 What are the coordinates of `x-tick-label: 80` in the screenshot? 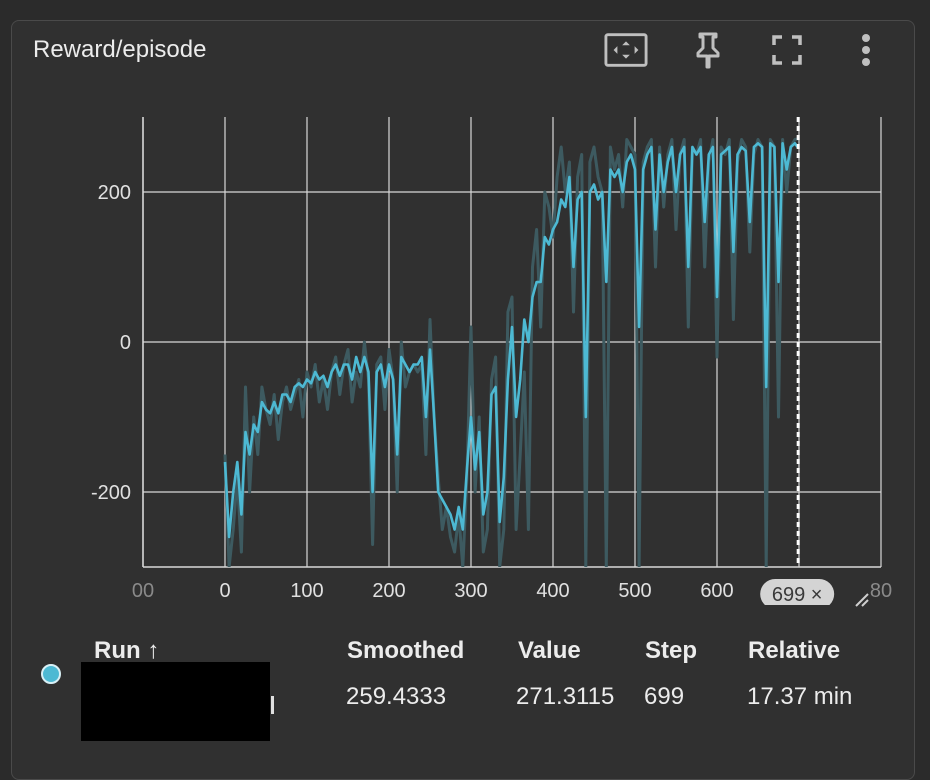 It's located at (881, 591).